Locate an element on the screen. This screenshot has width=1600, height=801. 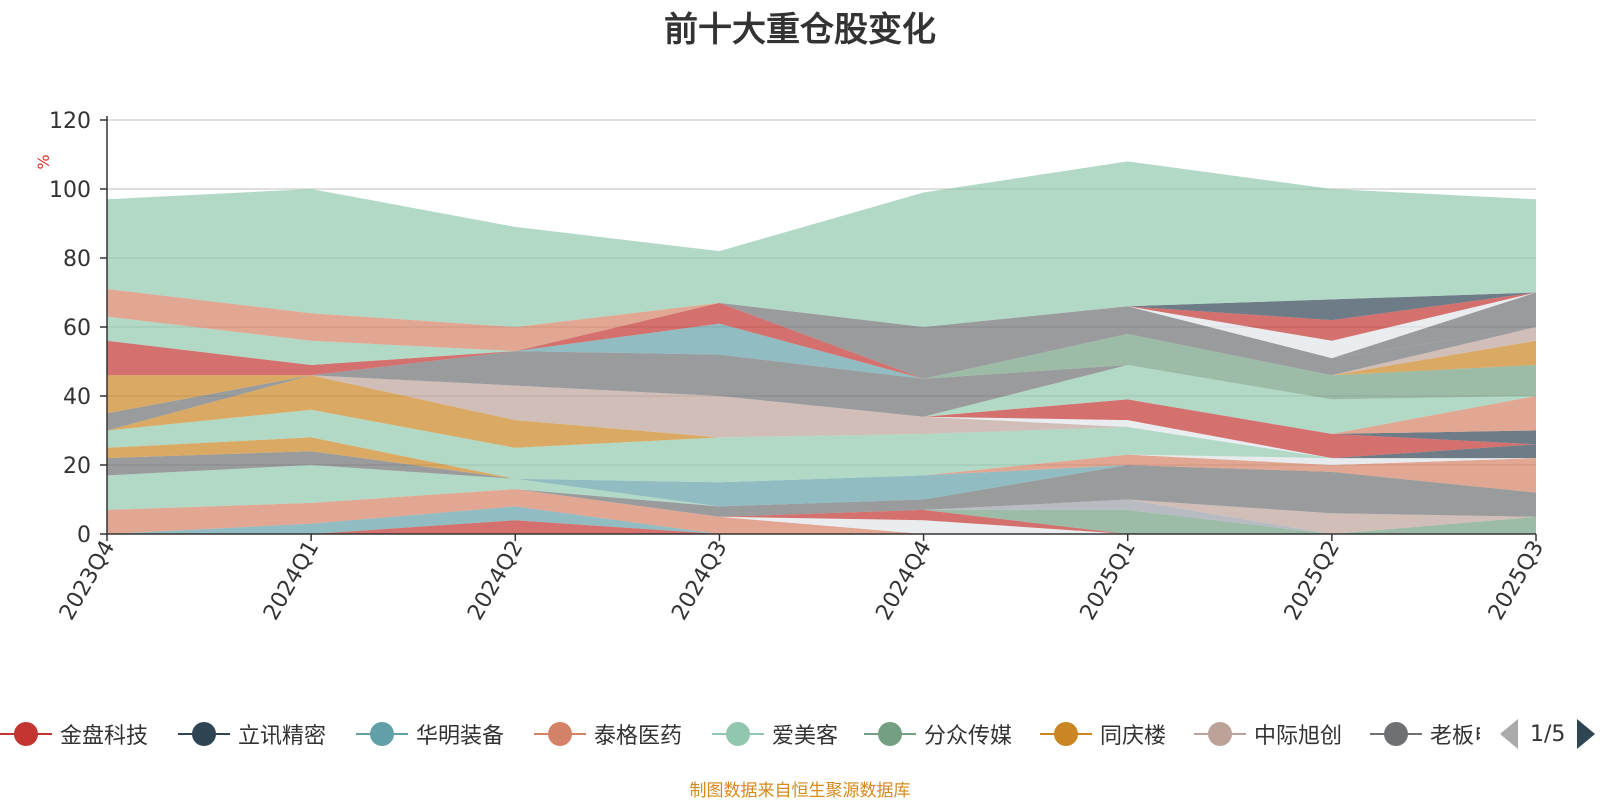
y-tick-label: 80 is located at coordinates (77, 259).